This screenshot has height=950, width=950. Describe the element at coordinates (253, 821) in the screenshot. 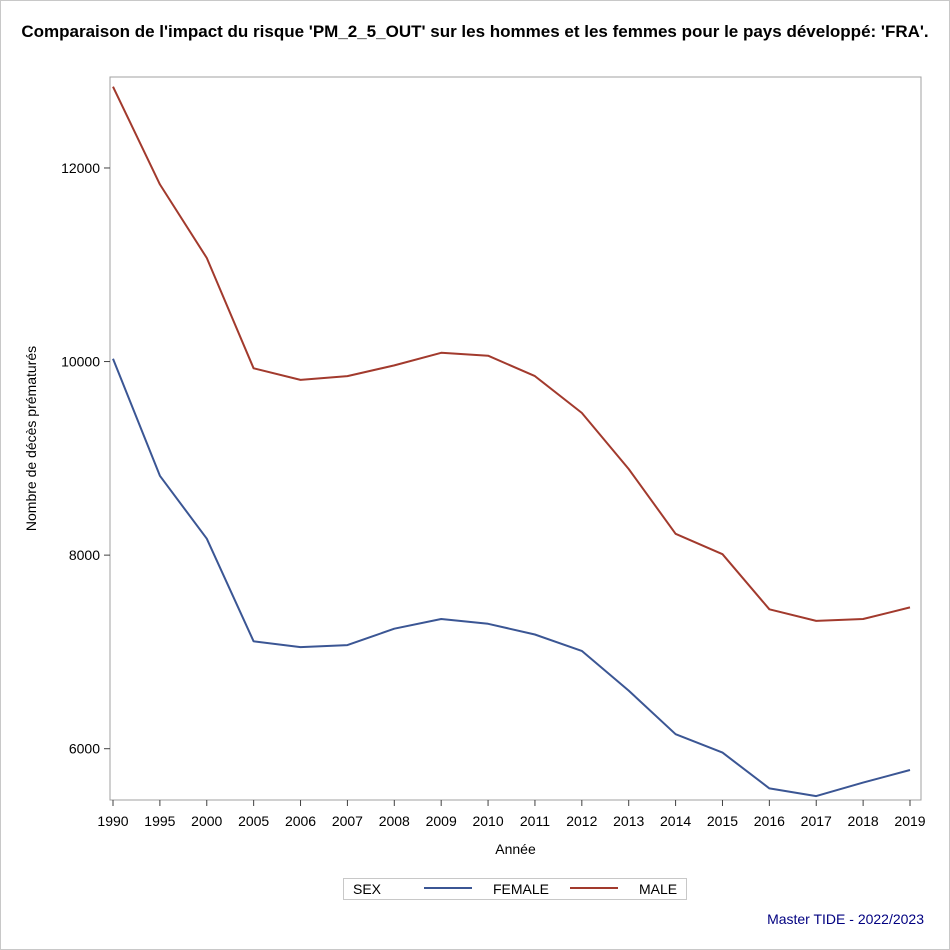

I see `x-tick-label-2005: 2005` at that location.